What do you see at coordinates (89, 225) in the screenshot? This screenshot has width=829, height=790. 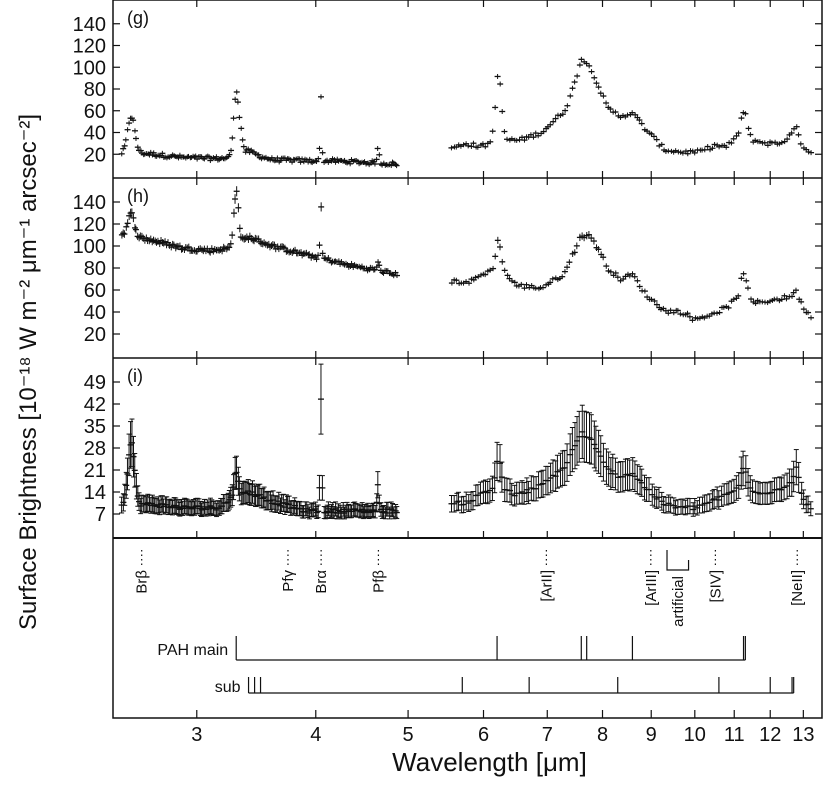 I see `y-tick-label: 120` at bounding box center [89, 225].